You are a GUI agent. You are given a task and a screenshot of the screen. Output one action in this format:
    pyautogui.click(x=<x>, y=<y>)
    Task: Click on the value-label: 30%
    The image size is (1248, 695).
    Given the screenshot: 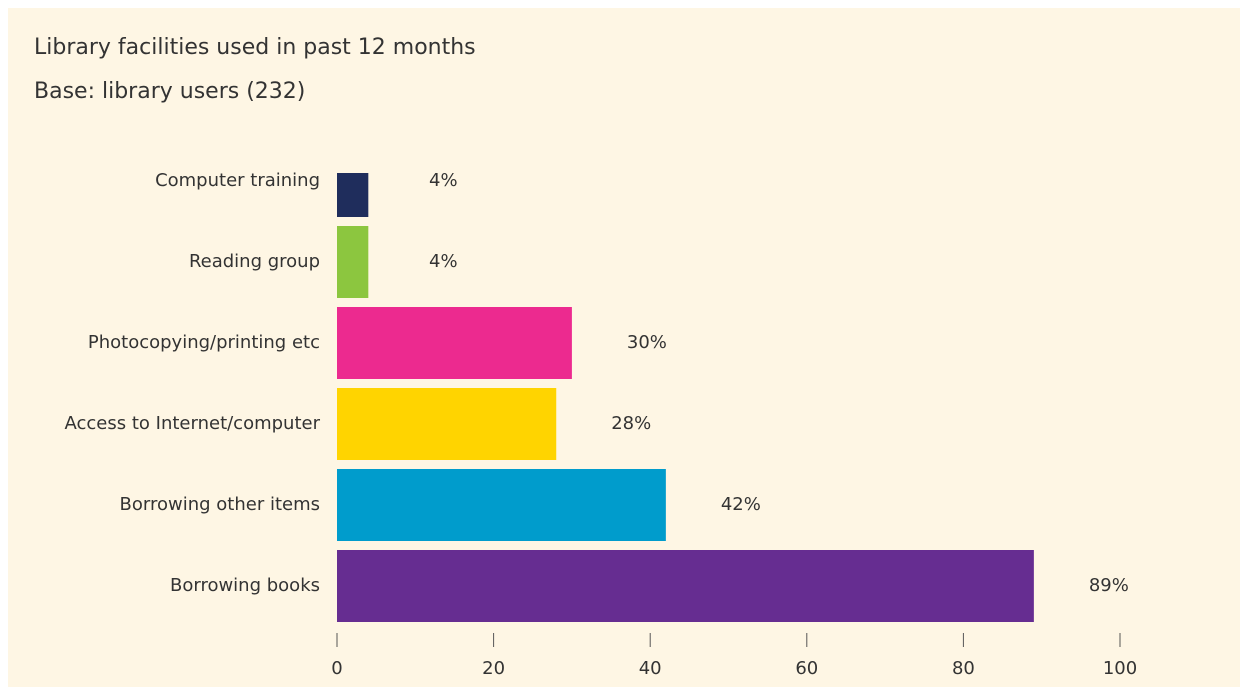 What is the action you would take?
    pyautogui.click(x=647, y=342)
    